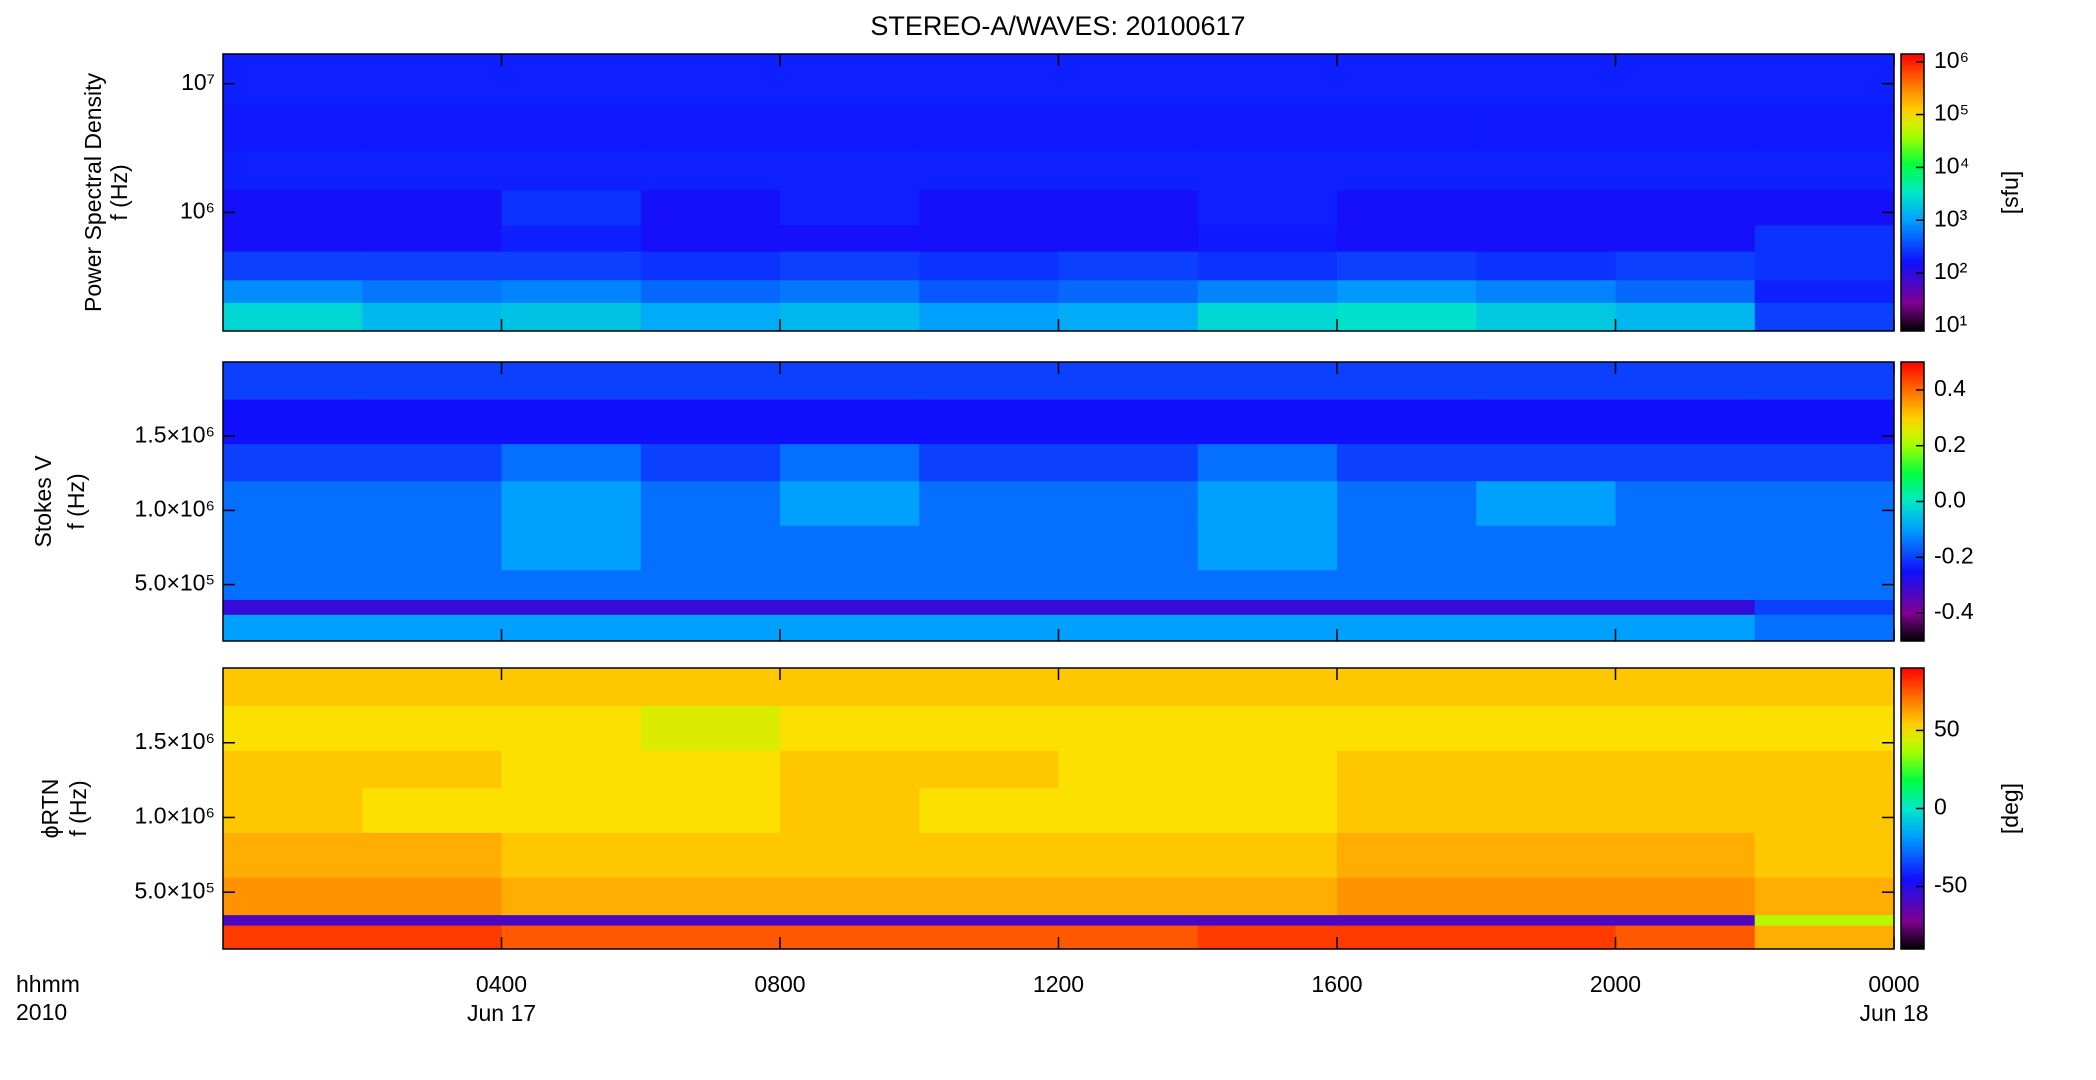 This screenshot has width=2096, height=1080. I want to click on y-axis-label: ϕRTN, so click(50, 809).